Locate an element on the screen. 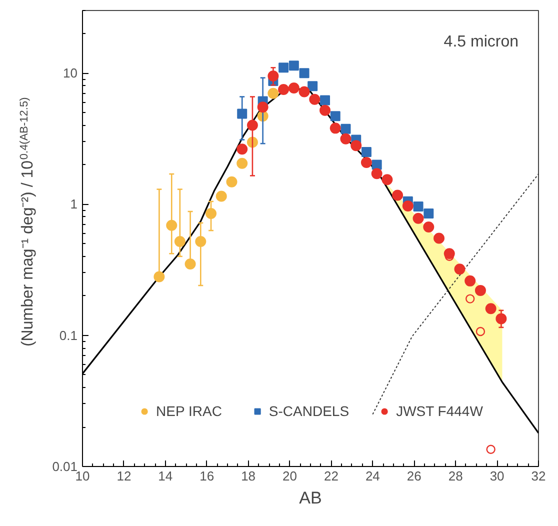  x-tick-label: 28 is located at coordinates (455, 476).